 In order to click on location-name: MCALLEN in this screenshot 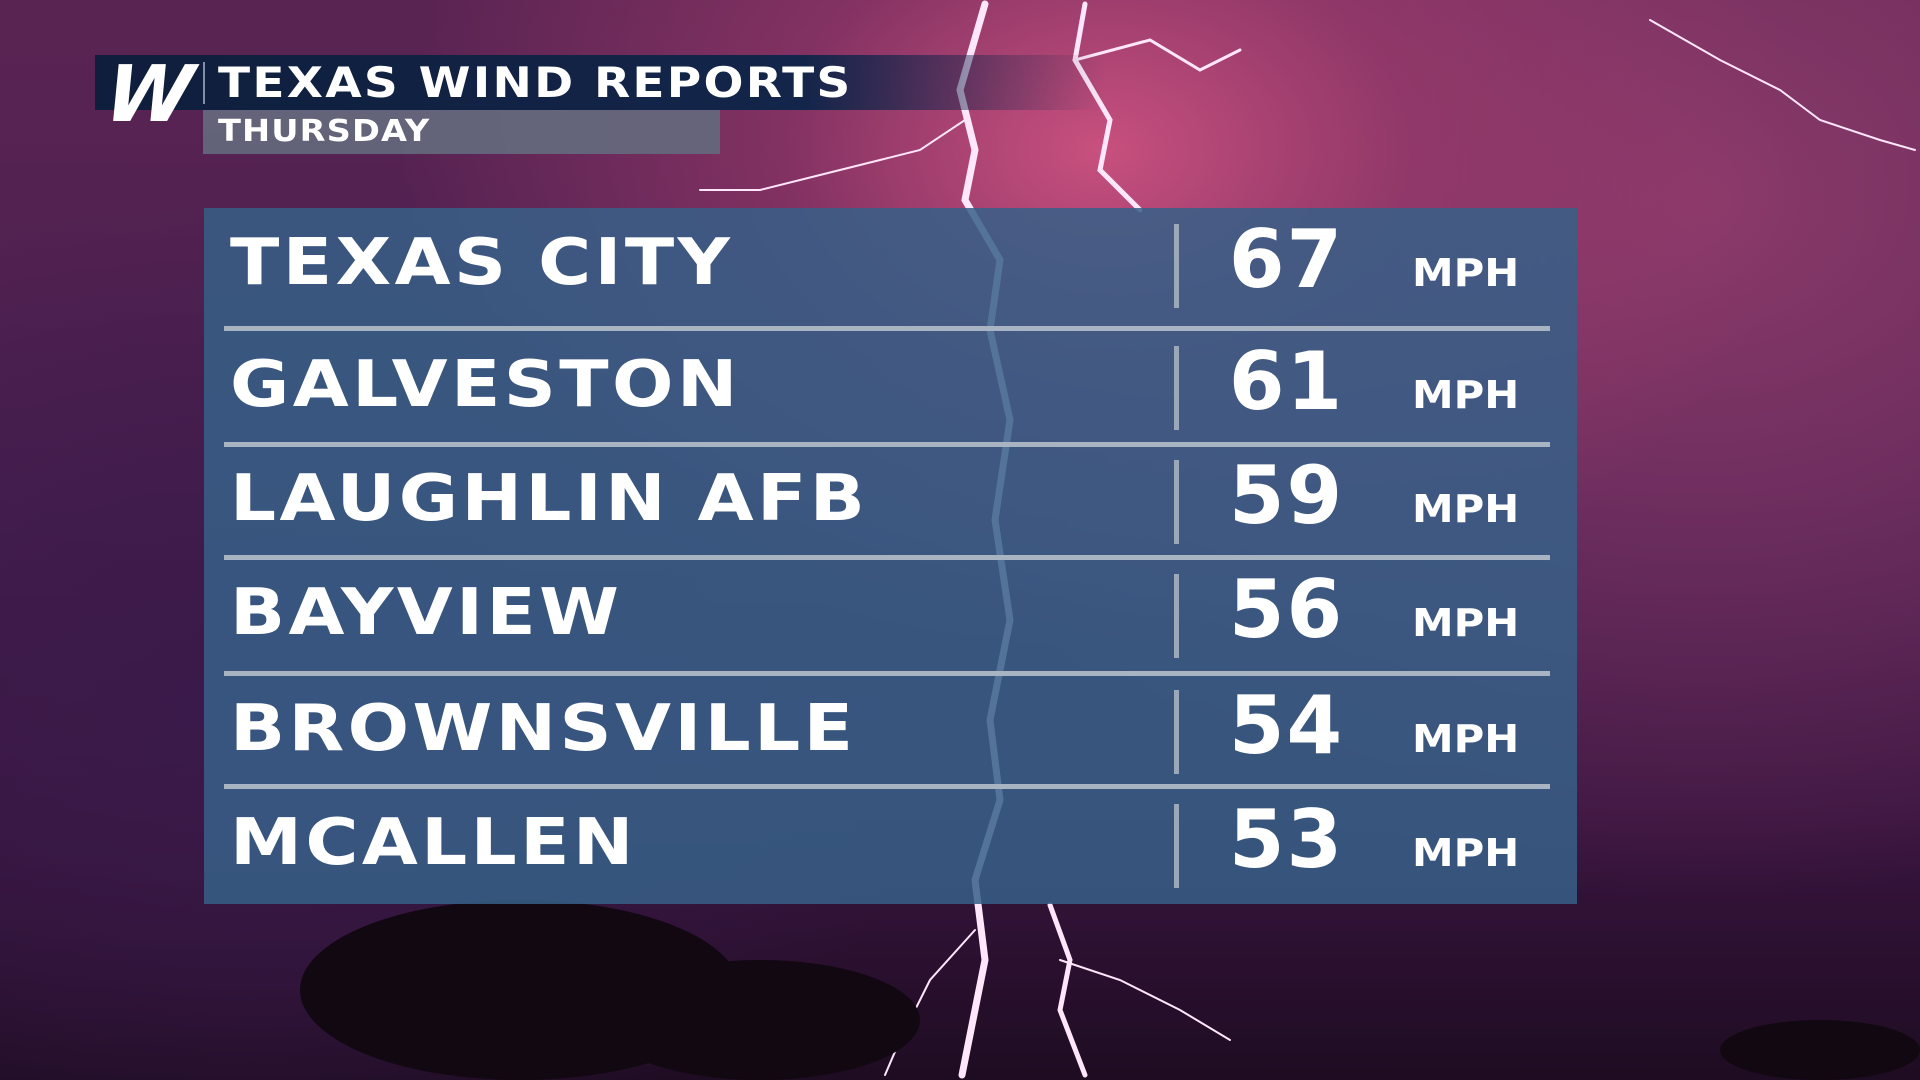, I will do `click(433, 843)`.